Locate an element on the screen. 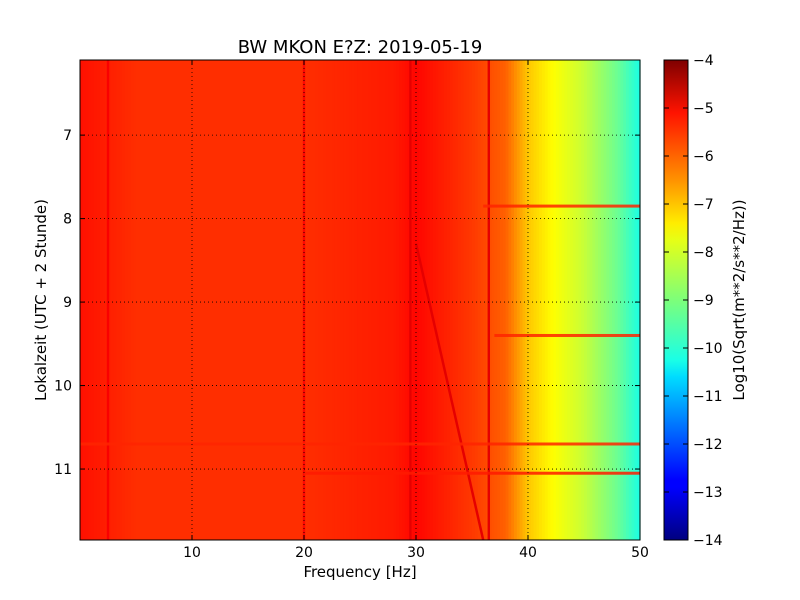 The image size is (800, 600). y-tick-label: 9 is located at coordinates (67, 303).